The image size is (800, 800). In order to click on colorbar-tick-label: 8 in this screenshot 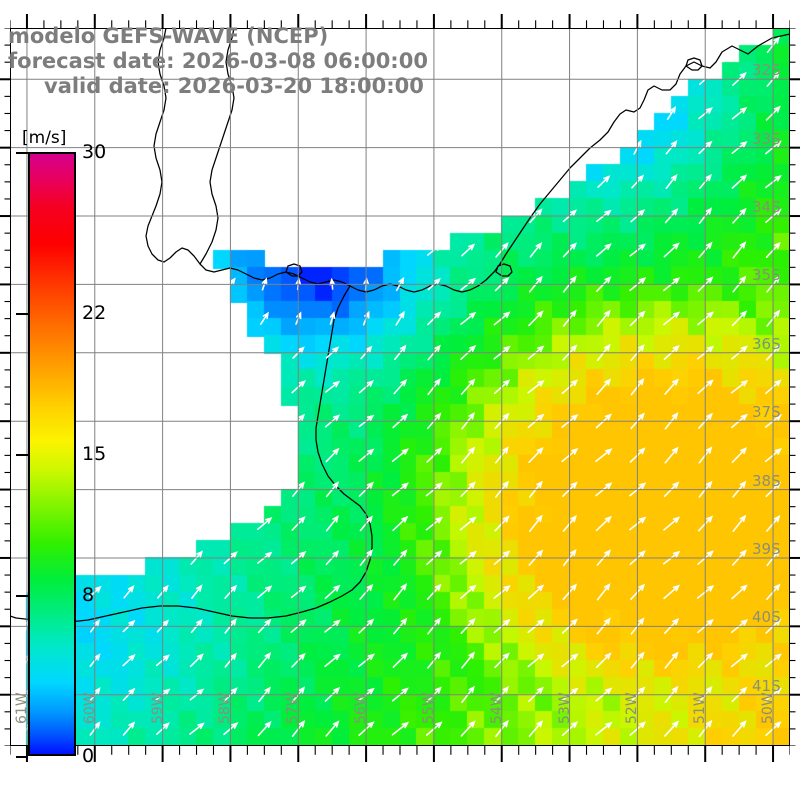, I will do `click(88, 594)`.